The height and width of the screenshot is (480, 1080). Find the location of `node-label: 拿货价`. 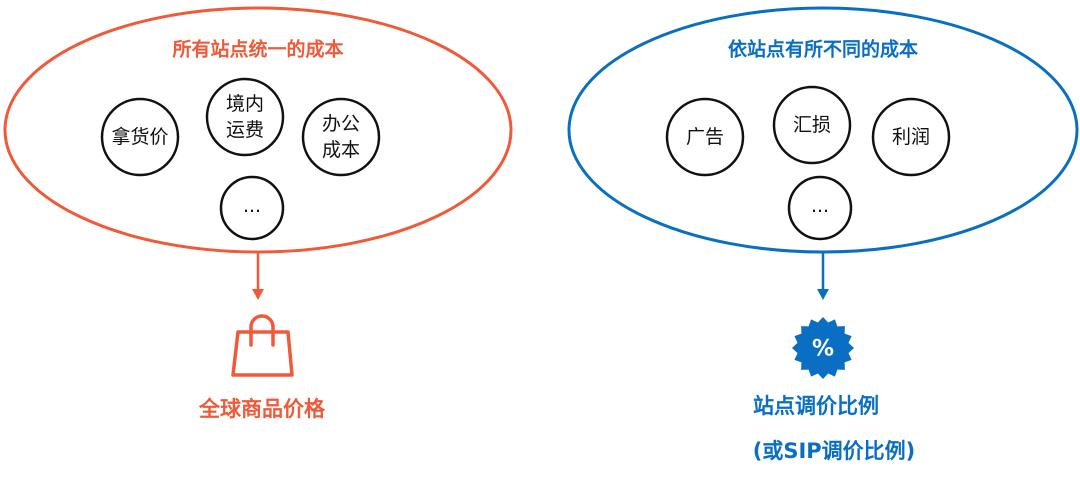

node-label: 拿货价 is located at coordinates (140, 137).